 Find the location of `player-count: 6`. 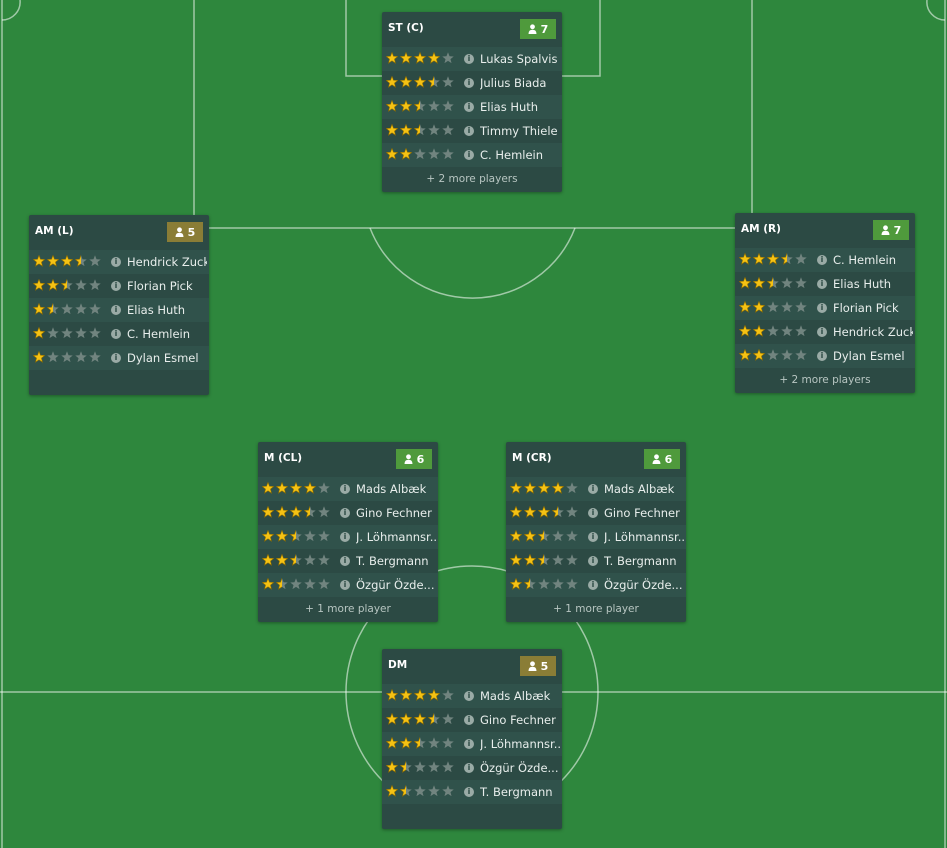

player-count: 6 is located at coordinates (668, 459).